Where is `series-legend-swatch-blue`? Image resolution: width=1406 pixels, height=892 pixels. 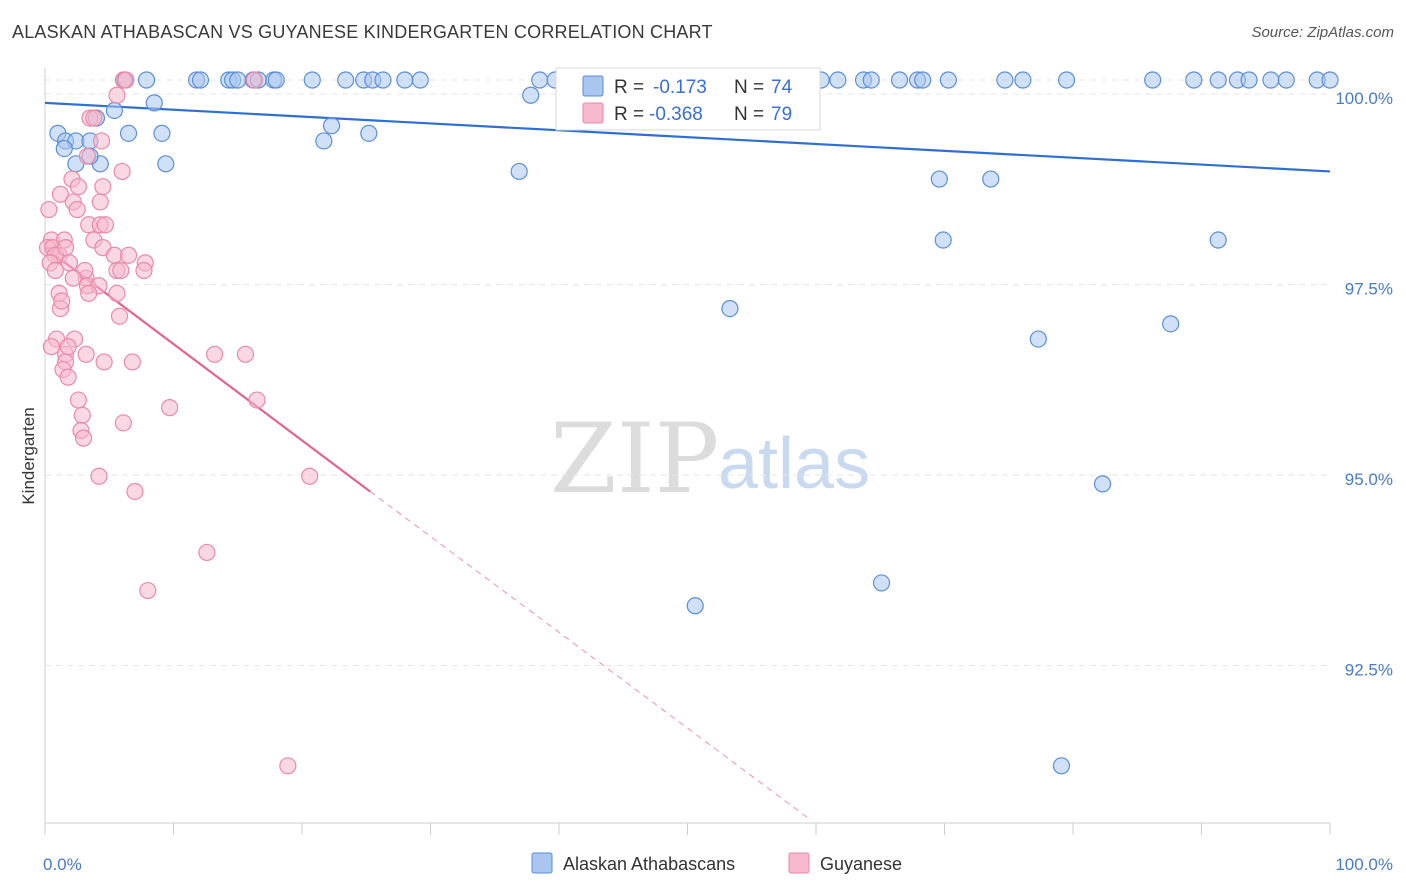 series-legend-swatch-blue is located at coordinates (542, 863).